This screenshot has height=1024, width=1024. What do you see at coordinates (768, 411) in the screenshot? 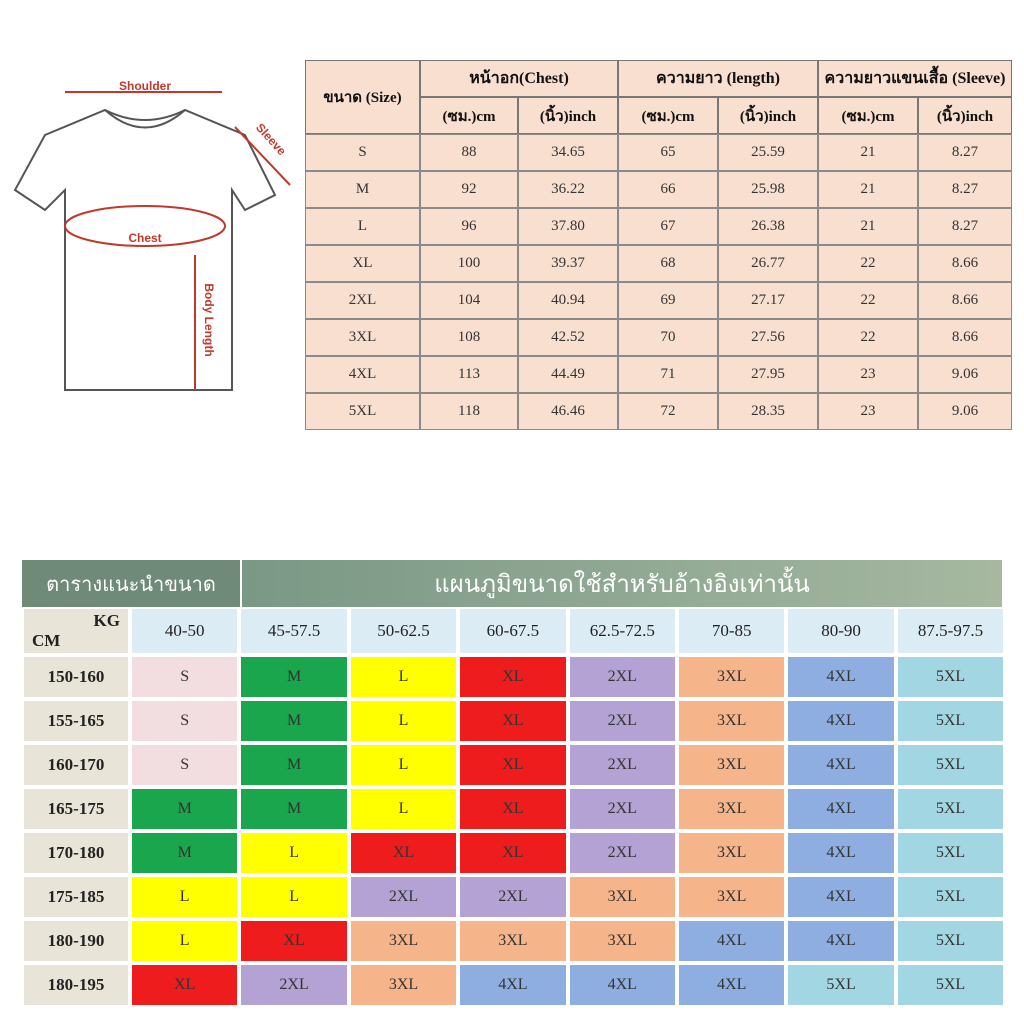
I see `size-cell: 28.35` at bounding box center [768, 411].